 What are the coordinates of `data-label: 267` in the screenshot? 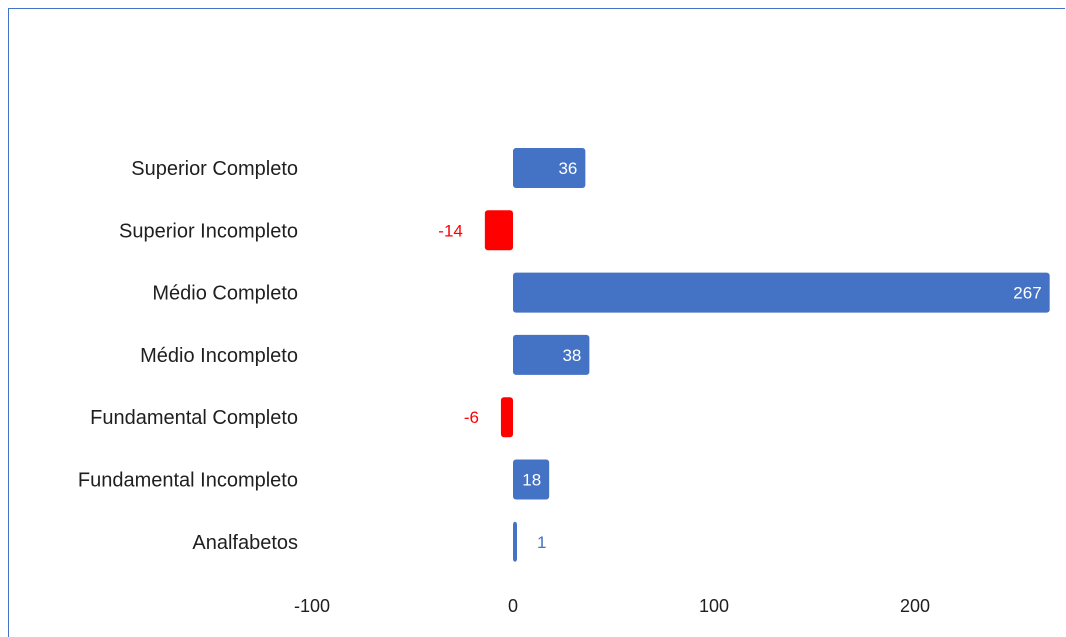 It's located at (1027, 293).